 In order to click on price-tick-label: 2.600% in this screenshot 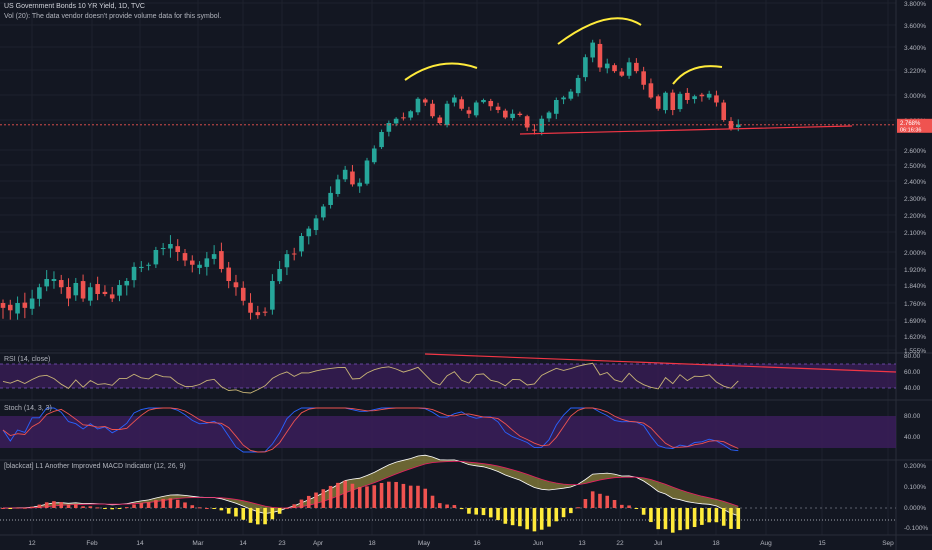, I will do `click(915, 151)`.